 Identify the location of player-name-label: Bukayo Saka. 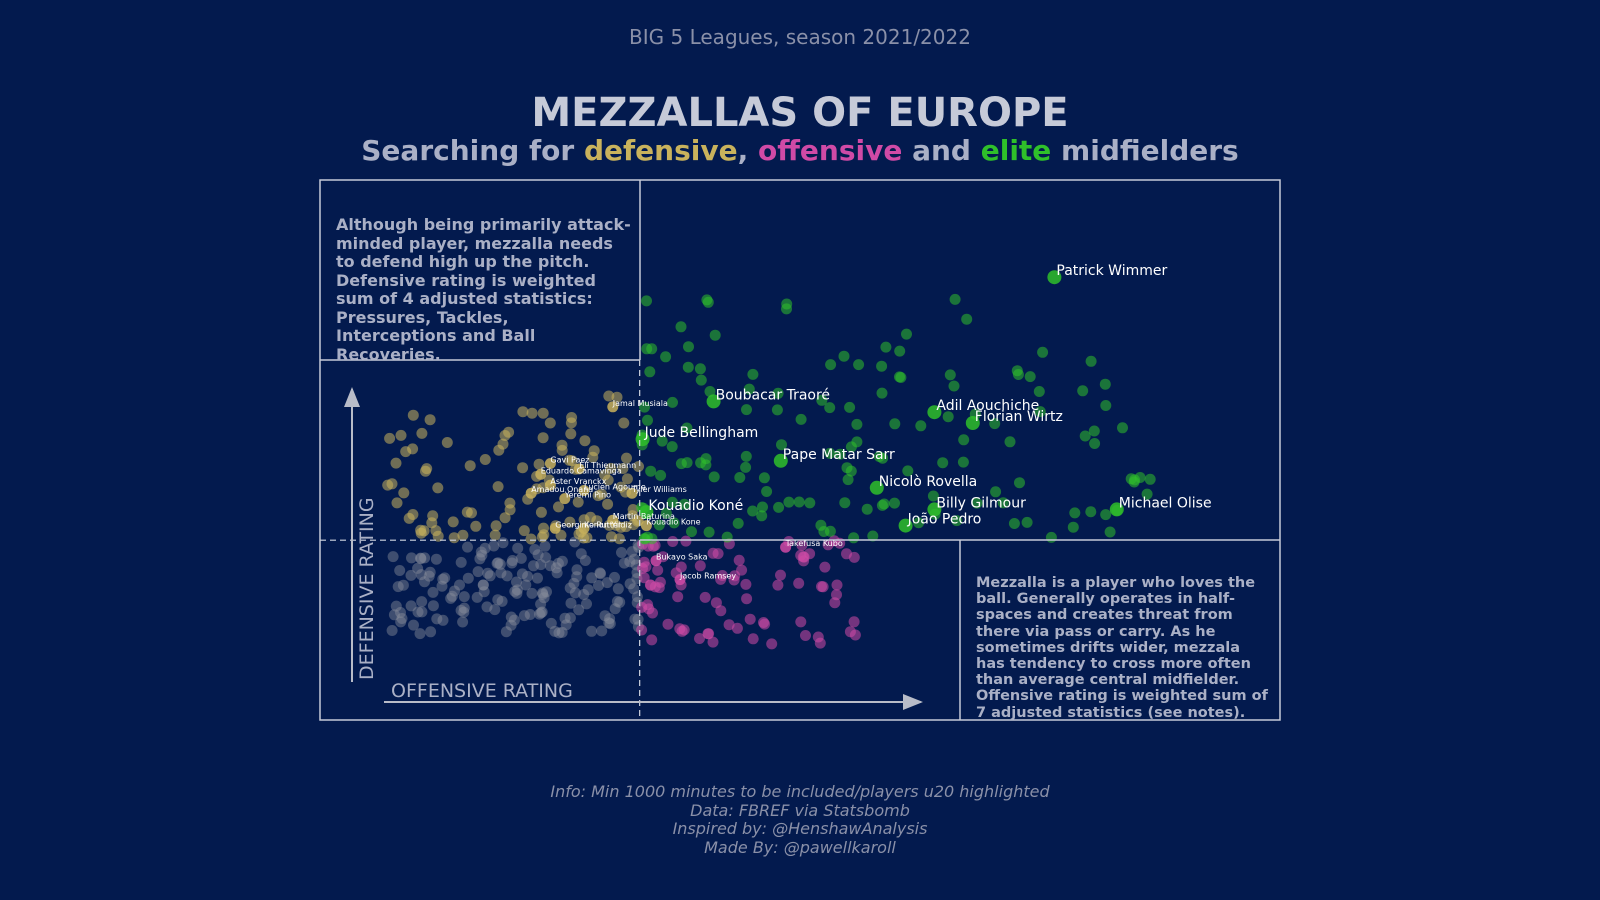
(682, 557).